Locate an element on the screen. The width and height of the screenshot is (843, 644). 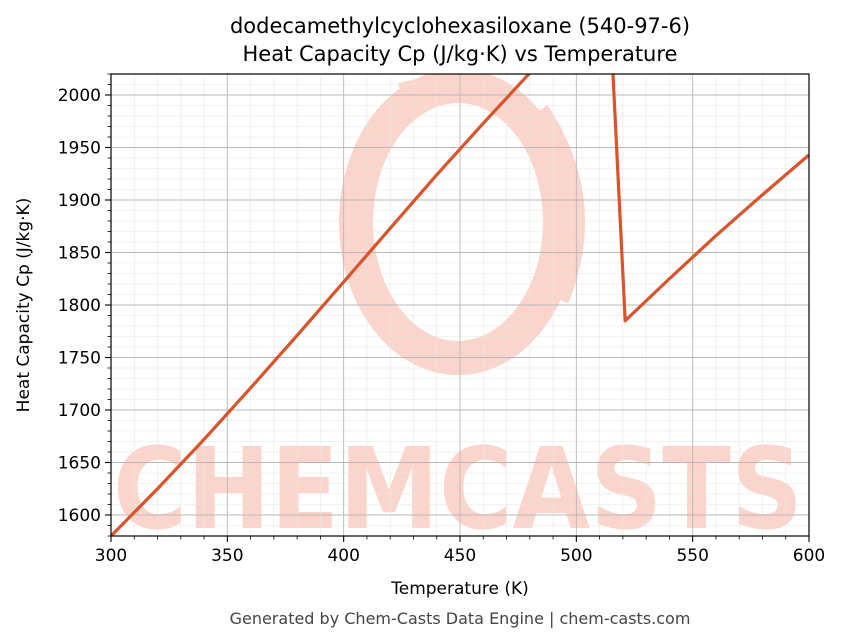
x-tick-label: 350 is located at coordinates (227, 556).